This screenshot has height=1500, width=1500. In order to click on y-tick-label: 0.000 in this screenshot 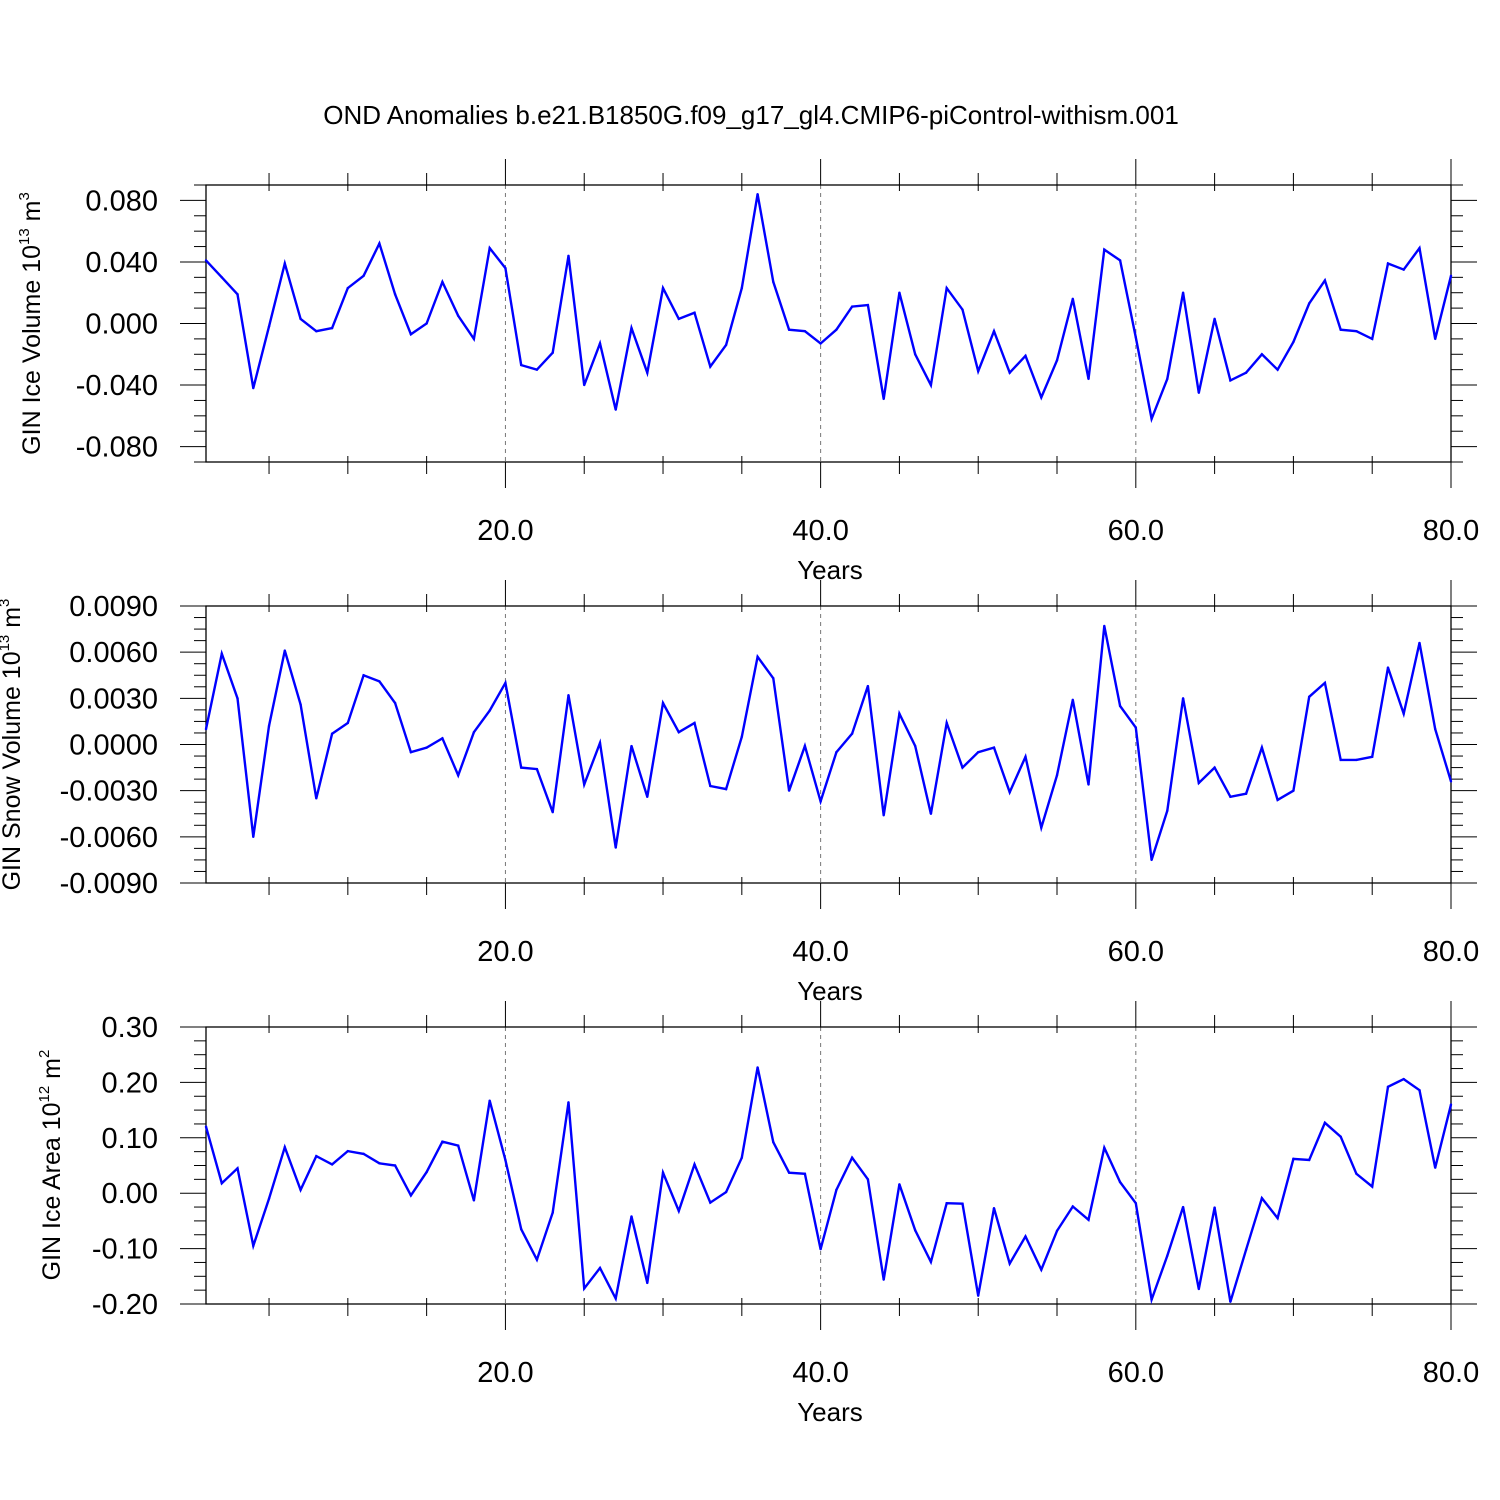, I will do `click(121, 325)`.